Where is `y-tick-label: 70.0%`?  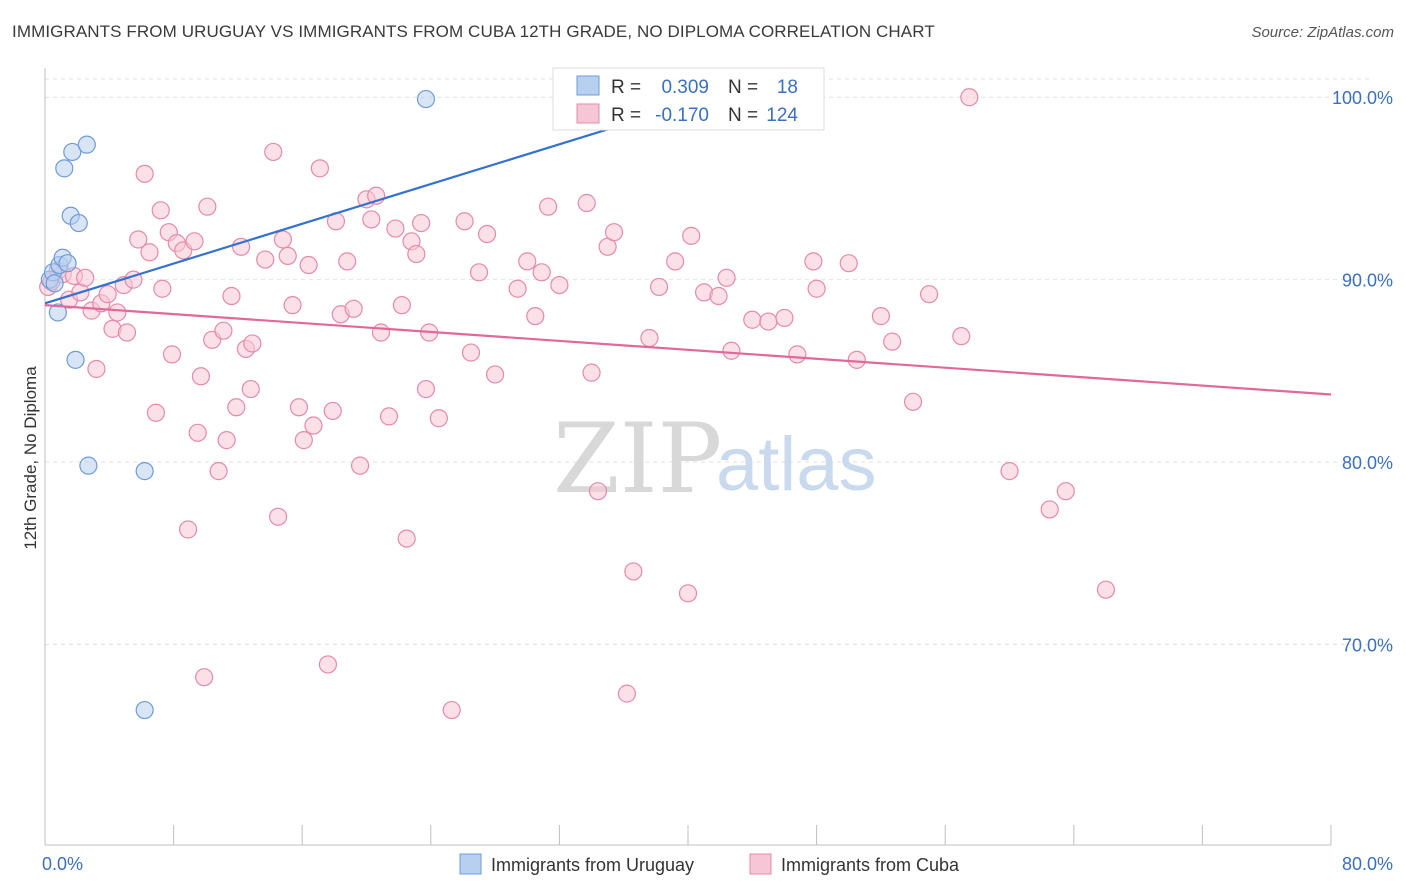
y-tick-label: 70.0% is located at coordinates (1367, 645).